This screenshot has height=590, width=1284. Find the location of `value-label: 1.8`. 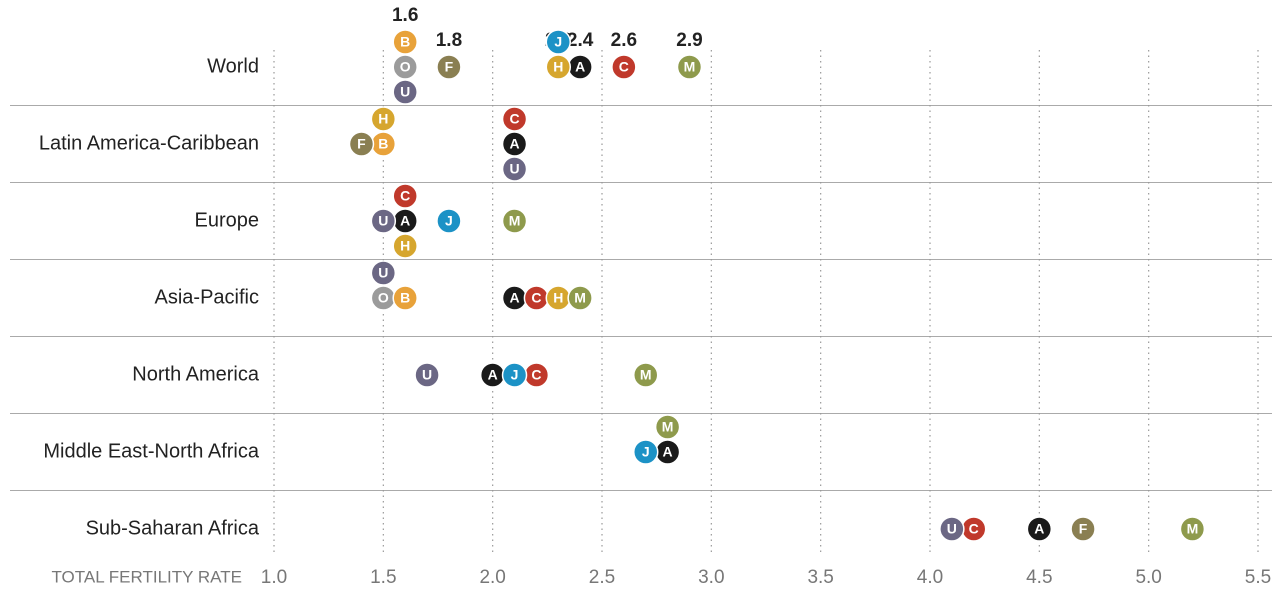

value-label: 1.8 is located at coordinates (449, 40).